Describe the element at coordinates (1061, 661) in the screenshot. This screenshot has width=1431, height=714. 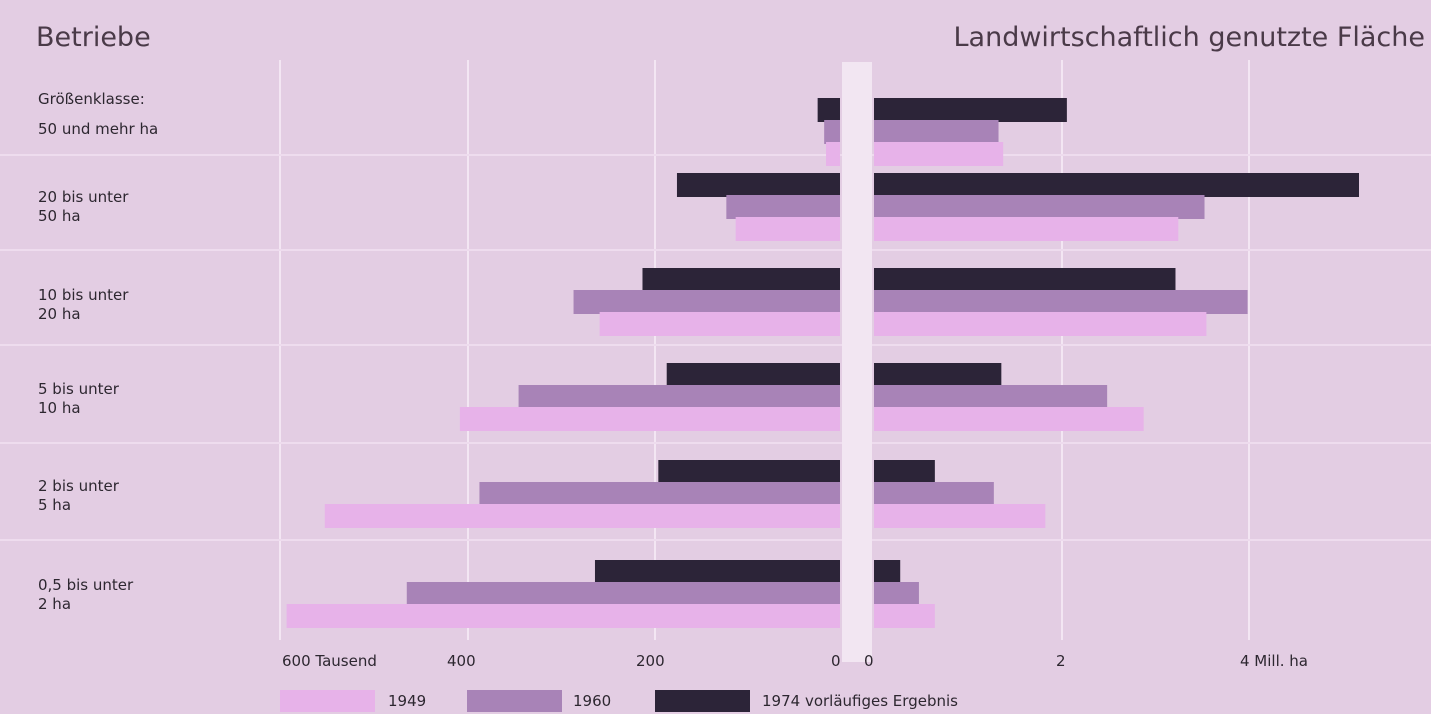
I see `right-axis-tick-label: 2` at that location.